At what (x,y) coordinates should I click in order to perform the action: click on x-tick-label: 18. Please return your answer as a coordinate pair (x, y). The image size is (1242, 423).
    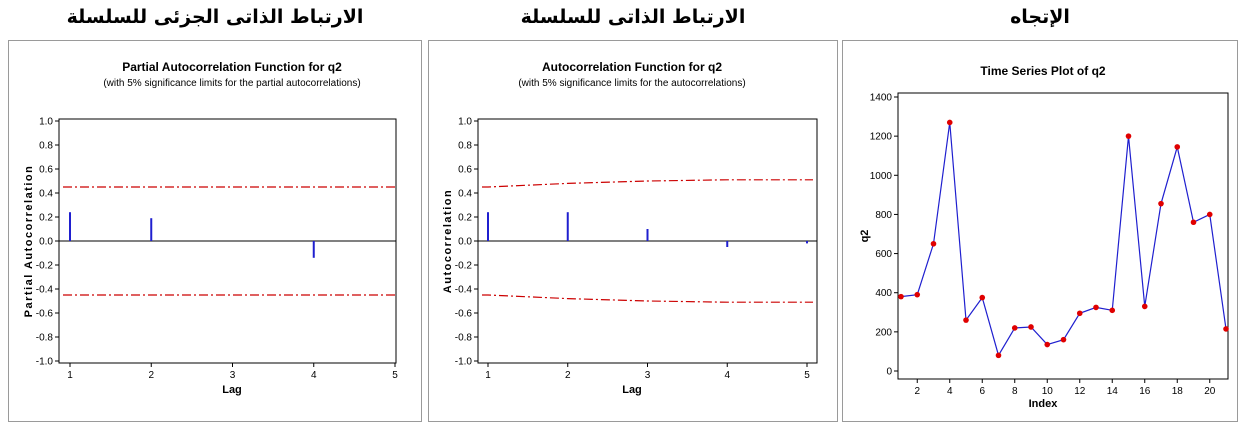
    Looking at the image, I should click on (1178, 391).